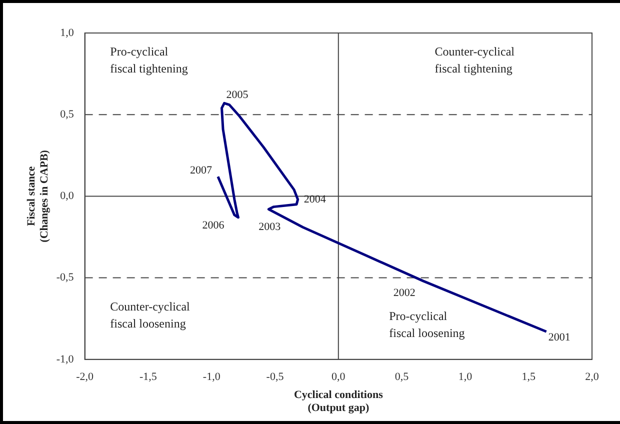 The image size is (620, 424). Describe the element at coordinates (149, 376) in the screenshot. I see `x-tick-label: -1,5` at that location.